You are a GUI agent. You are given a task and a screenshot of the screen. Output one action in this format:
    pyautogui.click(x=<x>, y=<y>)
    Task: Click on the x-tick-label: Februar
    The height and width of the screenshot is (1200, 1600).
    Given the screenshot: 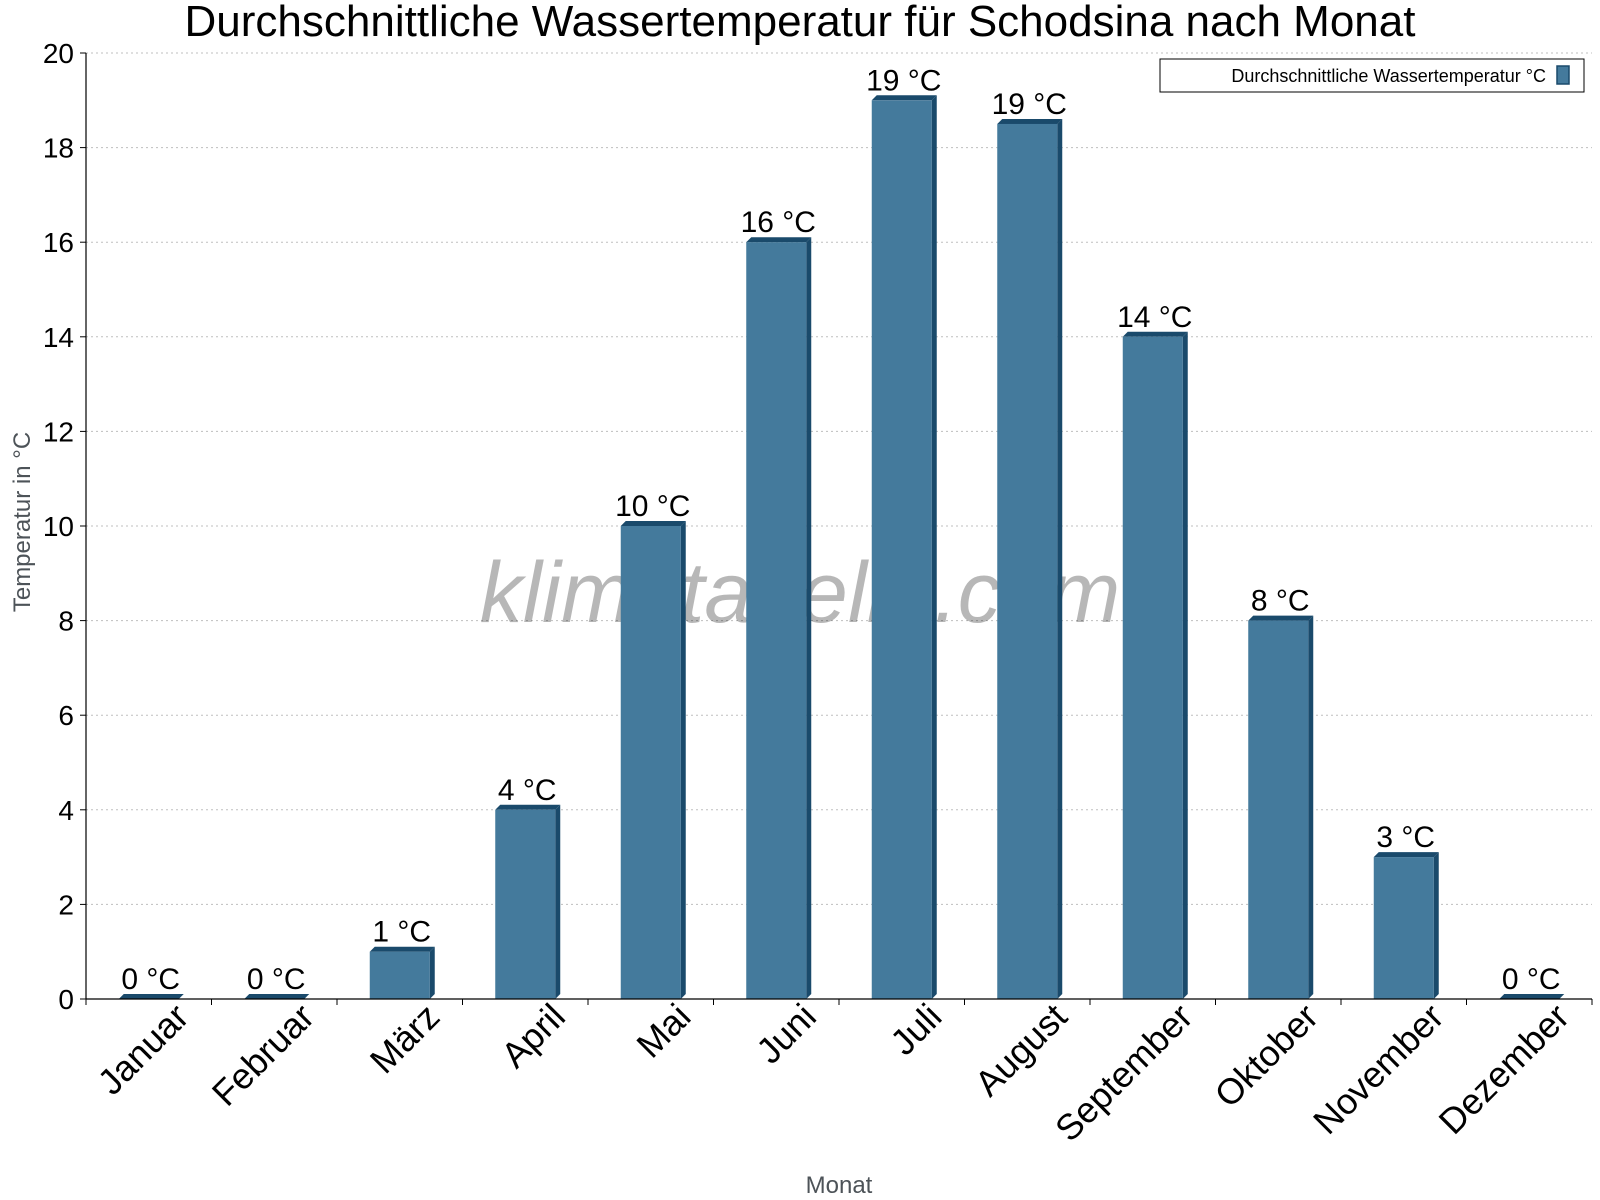 What is the action you would take?
    pyautogui.click(x=263, y=1055)
    